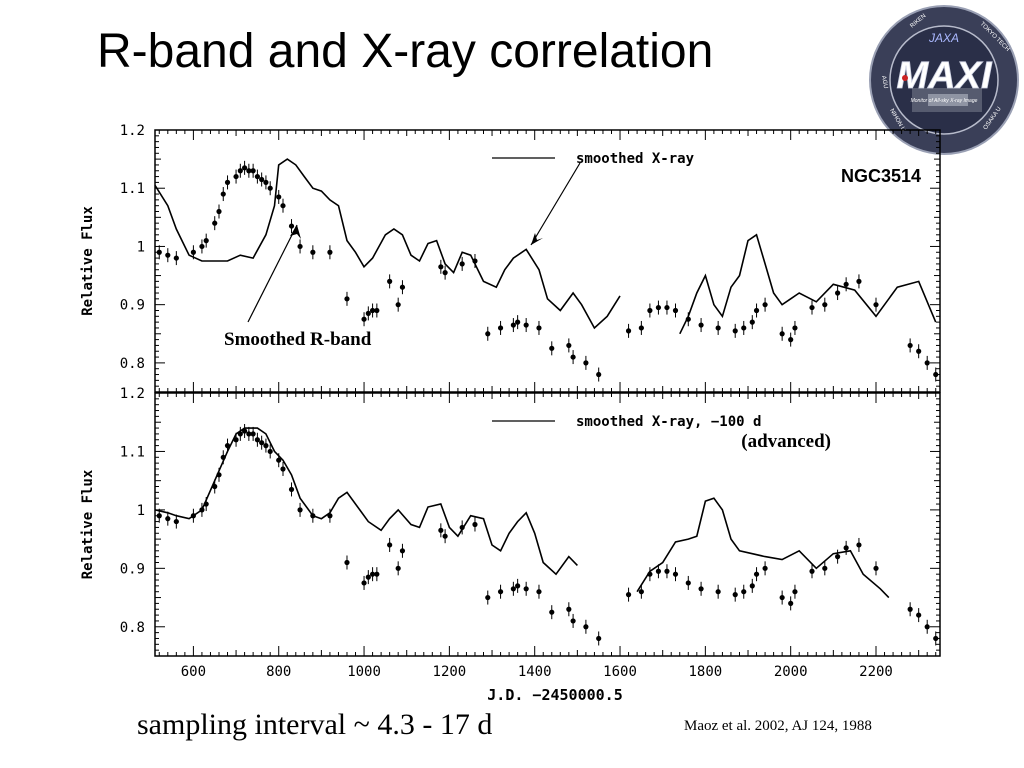 This screenshot has height=768, width=1024. I want to click on y-axis-label-bottom: Relative Flux, so click(88, 524).